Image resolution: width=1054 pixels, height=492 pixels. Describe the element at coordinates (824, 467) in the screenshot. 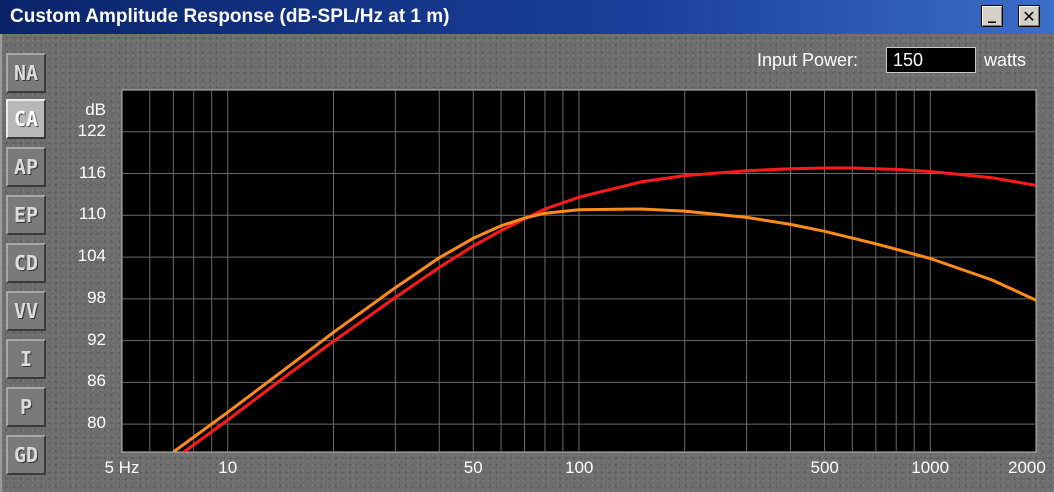

I see `x-tick-label: 500` at that location.